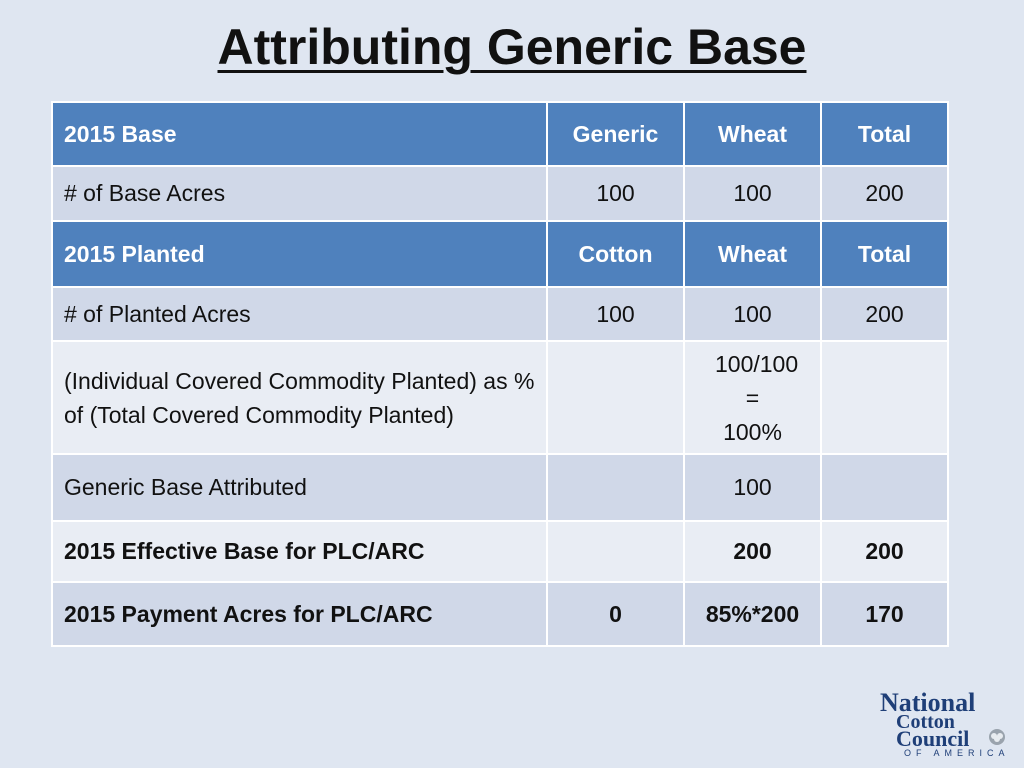 This screenshot has width=1024, height=768. Describe the element at coordinates (997, 737) in the screenshot. I see `cotton-ball-icon` at that location.